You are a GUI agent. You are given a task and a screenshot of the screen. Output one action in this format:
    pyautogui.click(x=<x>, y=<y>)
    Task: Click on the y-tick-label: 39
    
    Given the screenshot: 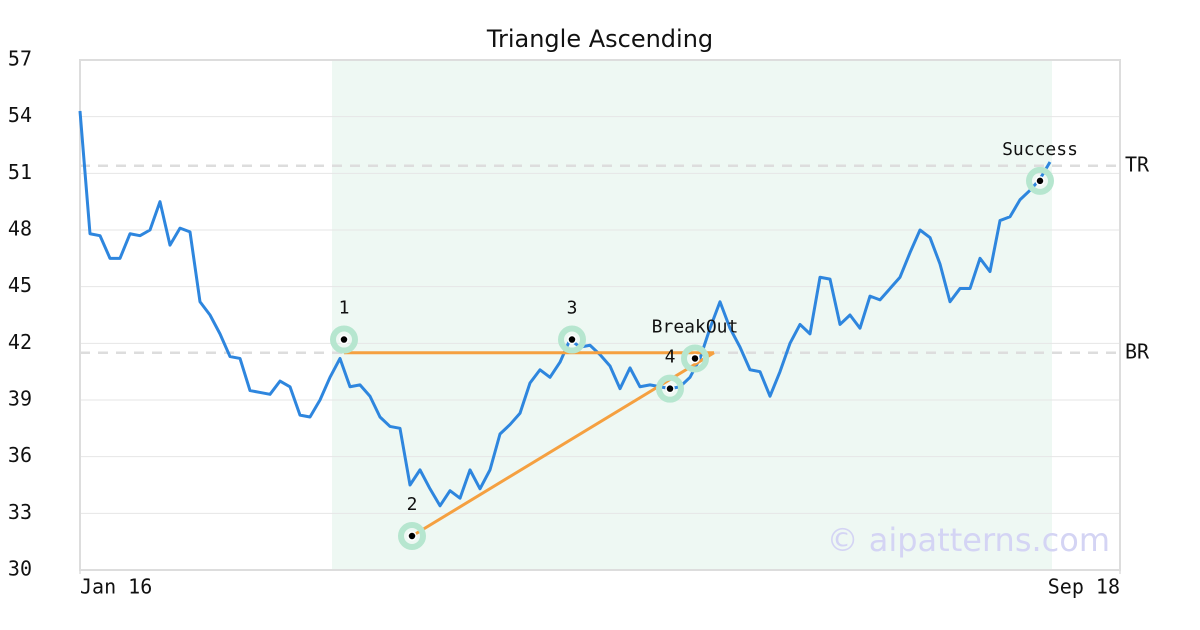 What is the action you would take?
    pyautogui.click(x=20, y=399)
    